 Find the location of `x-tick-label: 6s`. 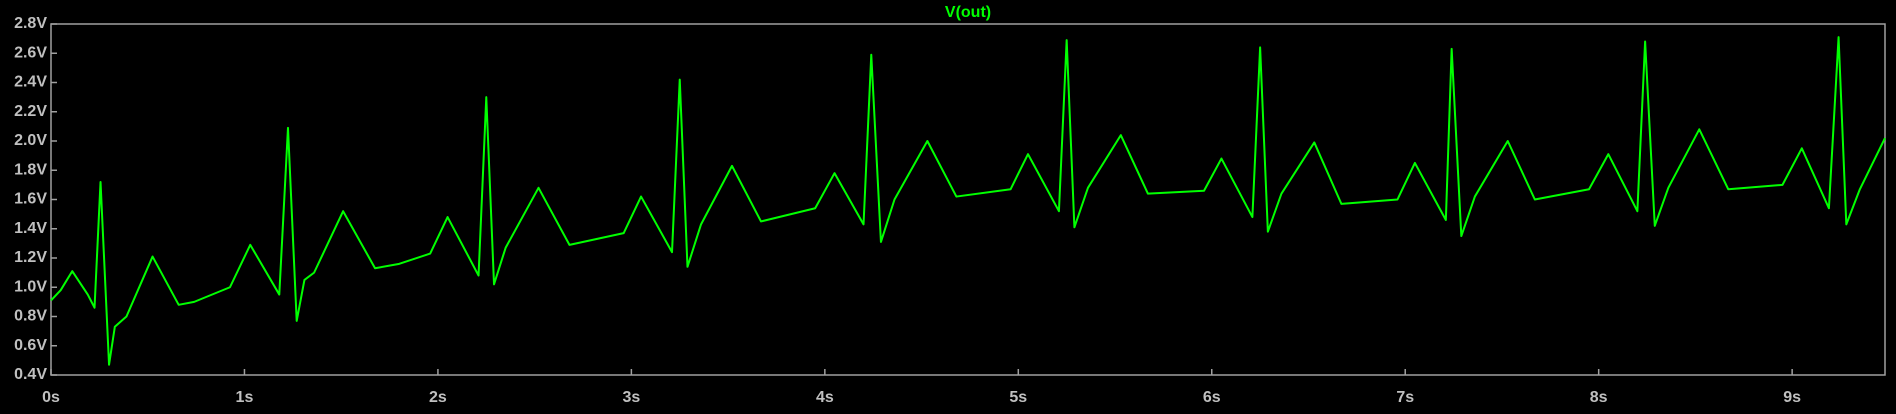

x-tick-label: 6s is located at coordinates (1212, 397).